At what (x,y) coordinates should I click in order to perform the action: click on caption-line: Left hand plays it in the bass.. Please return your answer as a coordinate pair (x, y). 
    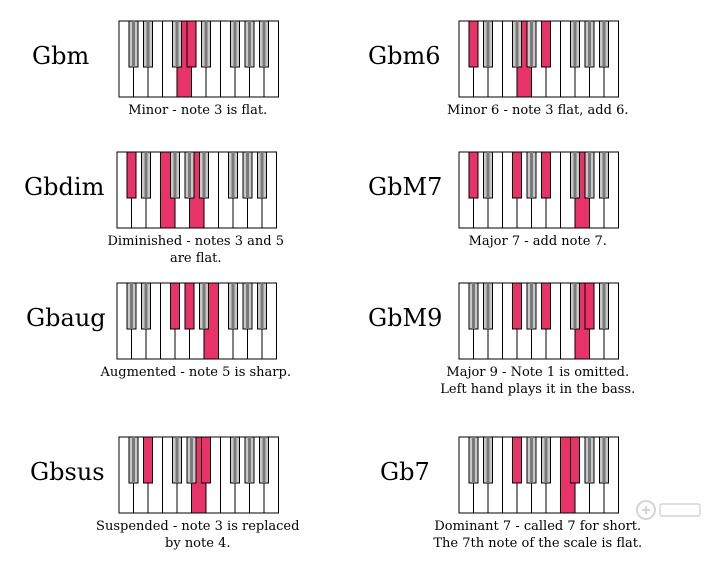
    Looking at the image, I should click on (538, 389).